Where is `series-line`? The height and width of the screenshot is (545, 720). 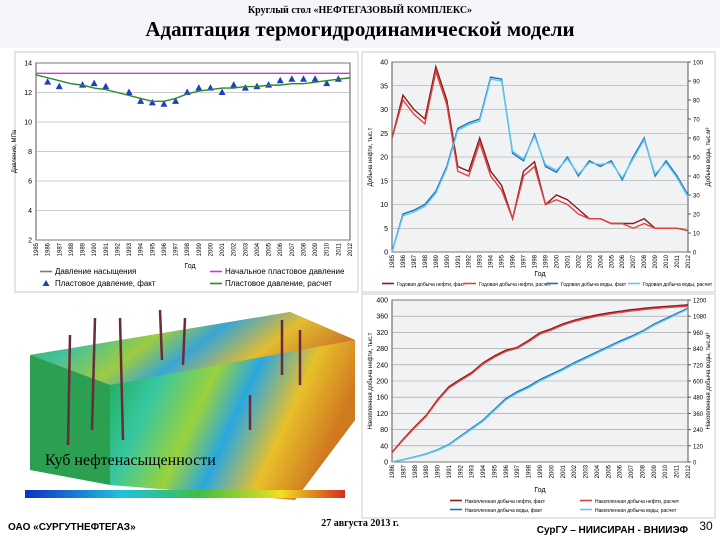
series-line is located at coordinates (540, 379).